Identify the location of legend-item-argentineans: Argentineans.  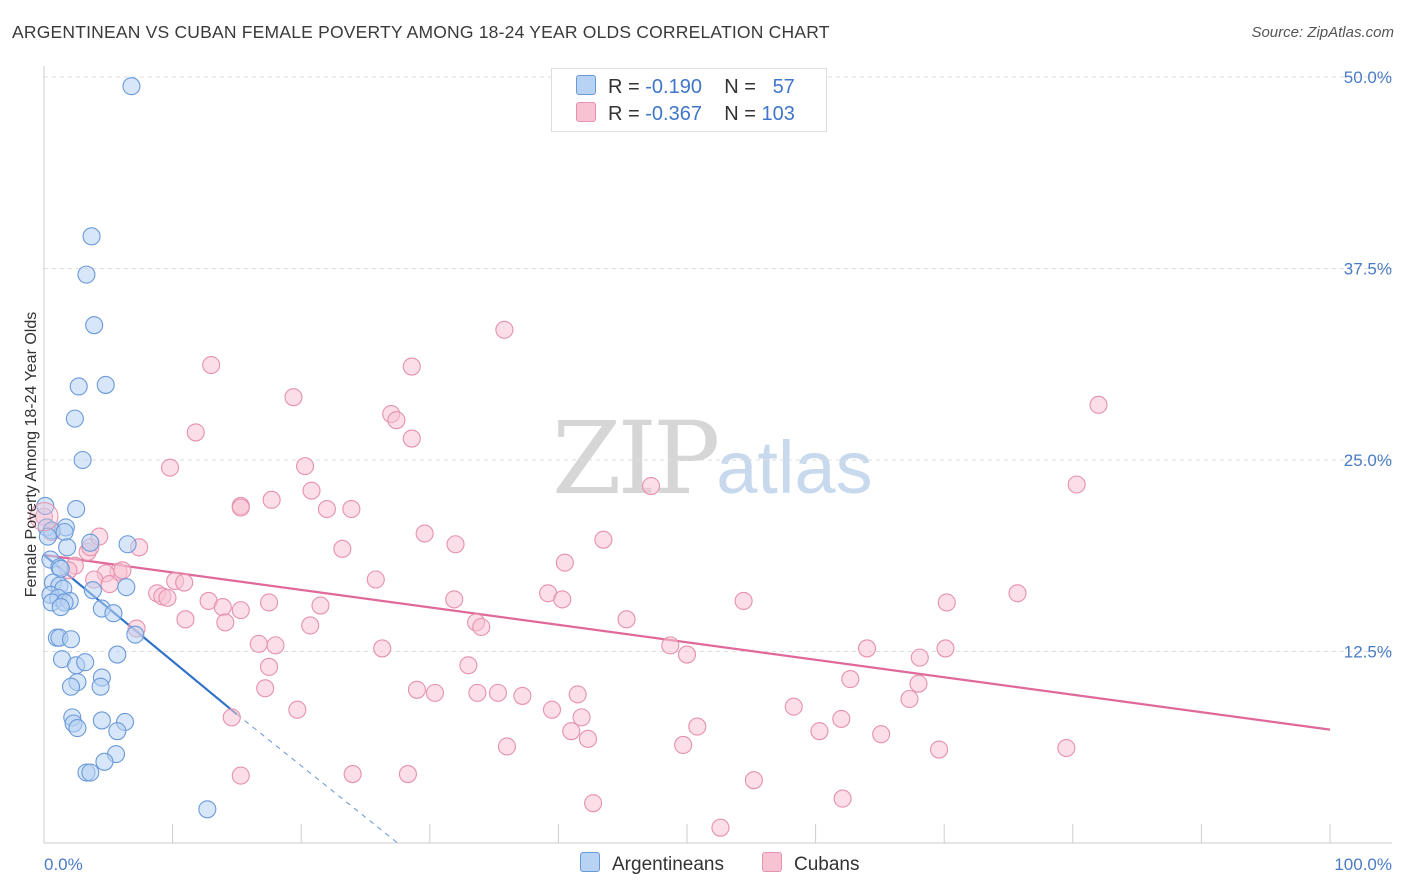
(652, 864).